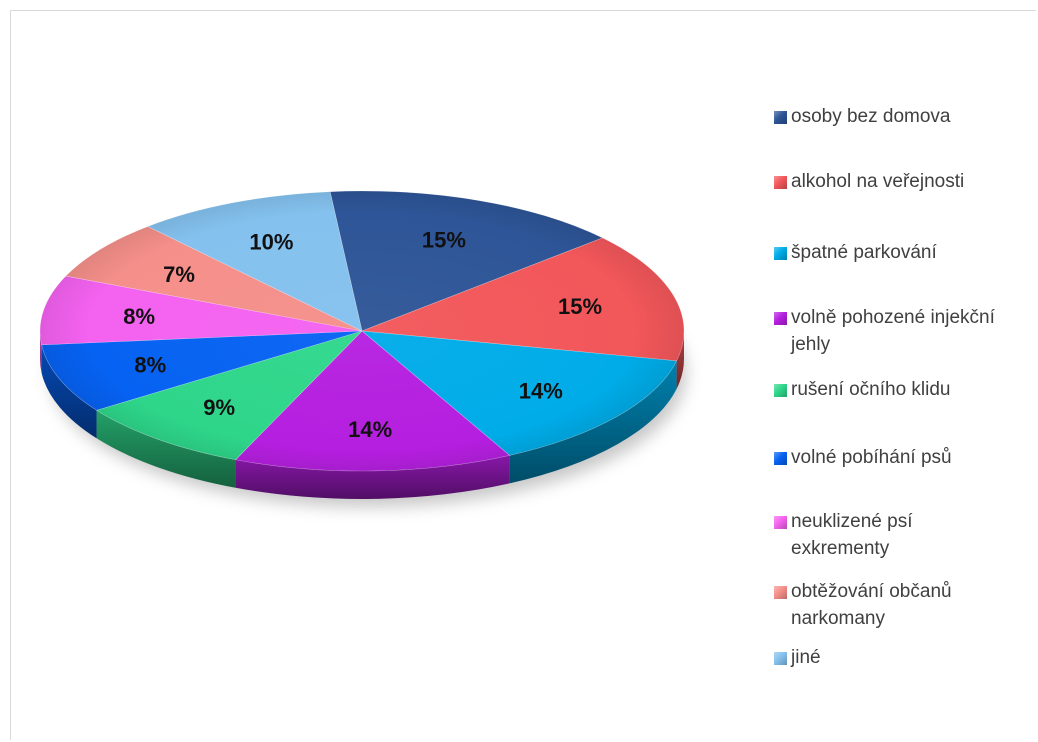 This screenshot has height=742, width=1038. What do you see at coordinates (179, 274) in the screenshot?
I see `pie-slice-label: 7%` at bounding box center [179, 274].